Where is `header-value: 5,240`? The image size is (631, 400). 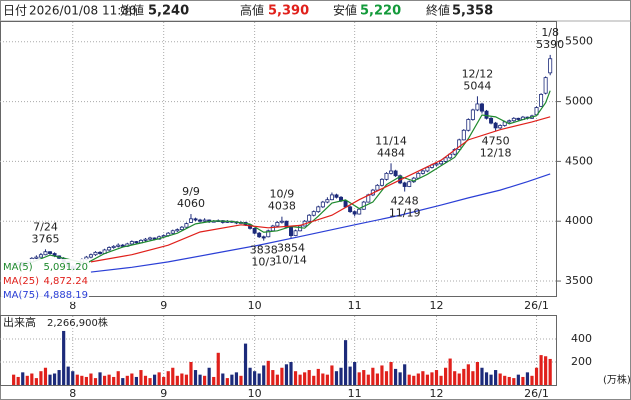
header-value: 5,240 is located at coordinates (168, 11).